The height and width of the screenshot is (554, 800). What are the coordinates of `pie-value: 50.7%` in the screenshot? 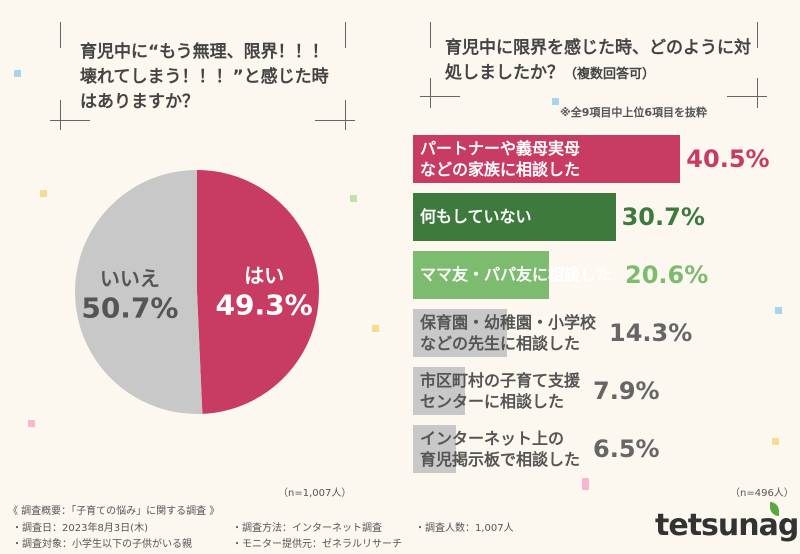 It's located at (129, 307).